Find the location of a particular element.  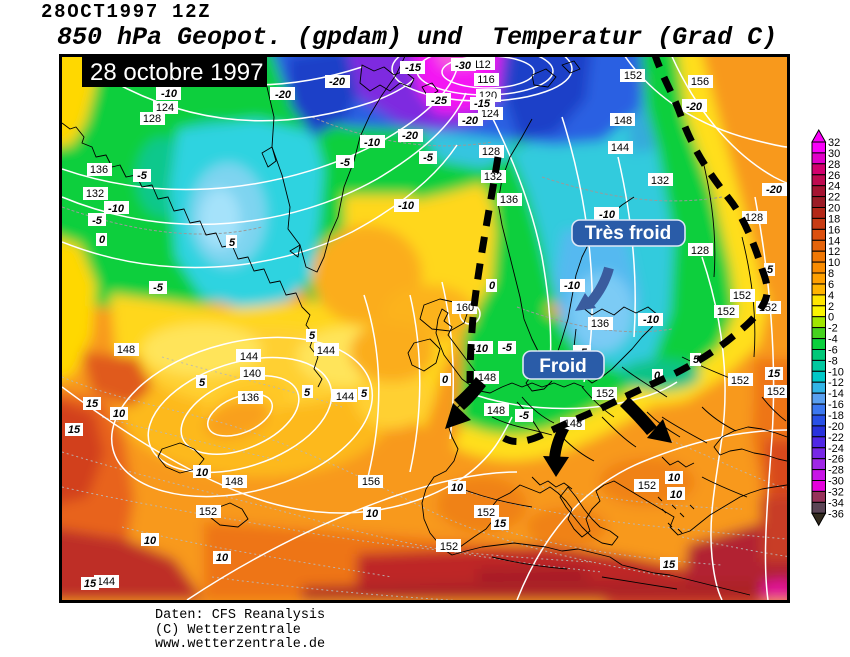

svg-text: -22 is located at coordinates (836, 438).